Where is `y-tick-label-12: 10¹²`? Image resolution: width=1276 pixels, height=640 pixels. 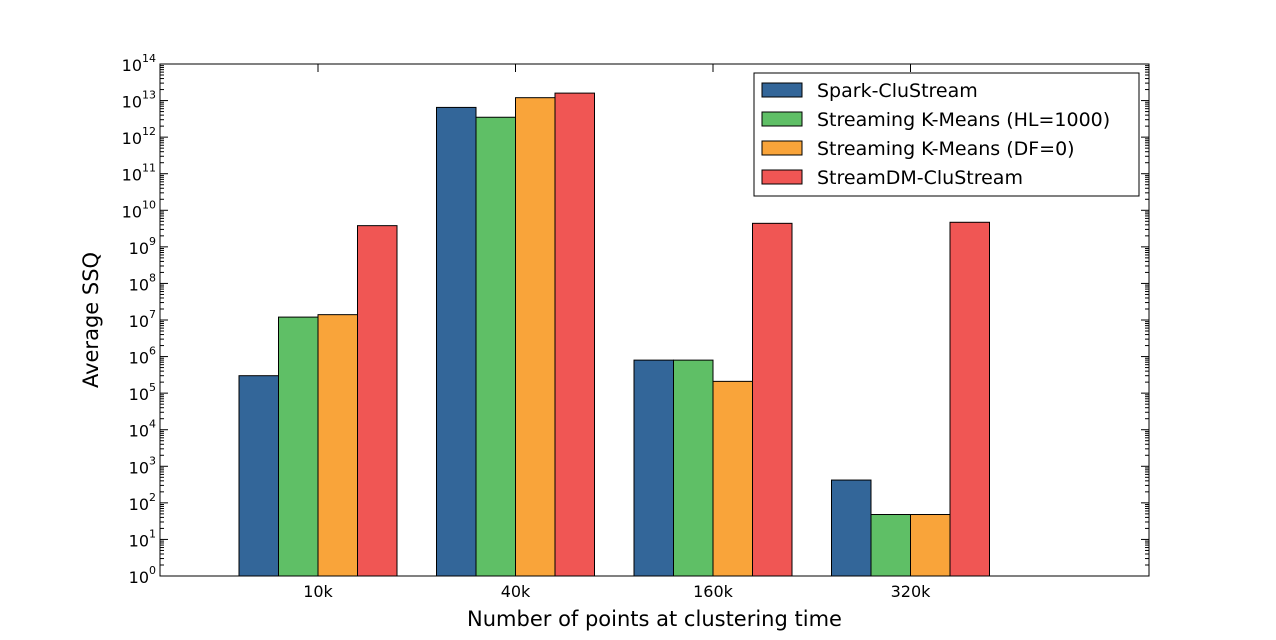 y-tick-label-12: 10¹² is located at coordinates (139, 136).